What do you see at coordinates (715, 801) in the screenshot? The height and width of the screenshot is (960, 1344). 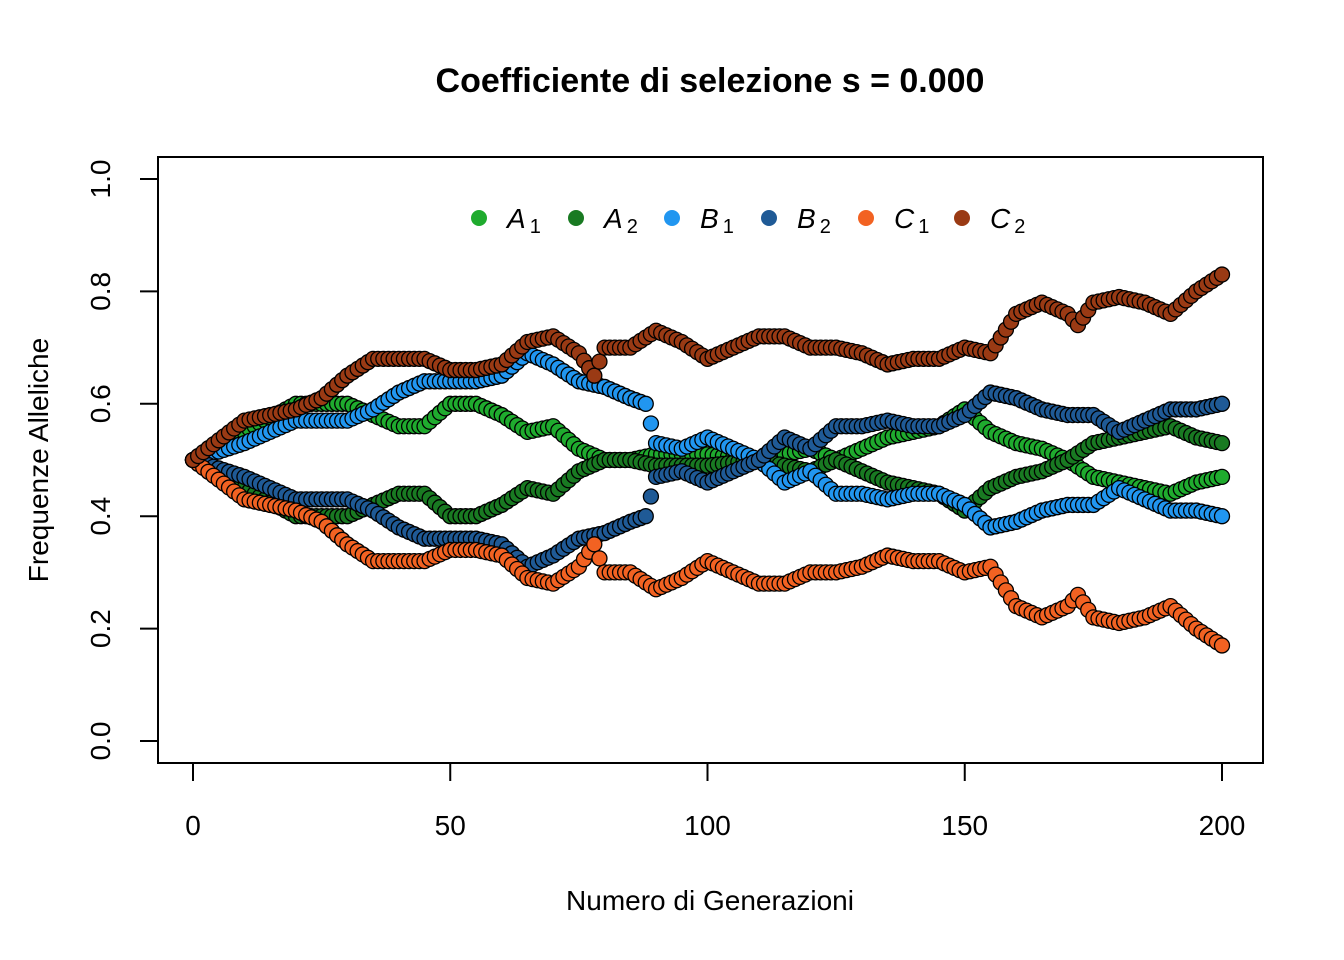 I see `x-axis: 0 50 100 150 200` at bounding box center [715, 801].